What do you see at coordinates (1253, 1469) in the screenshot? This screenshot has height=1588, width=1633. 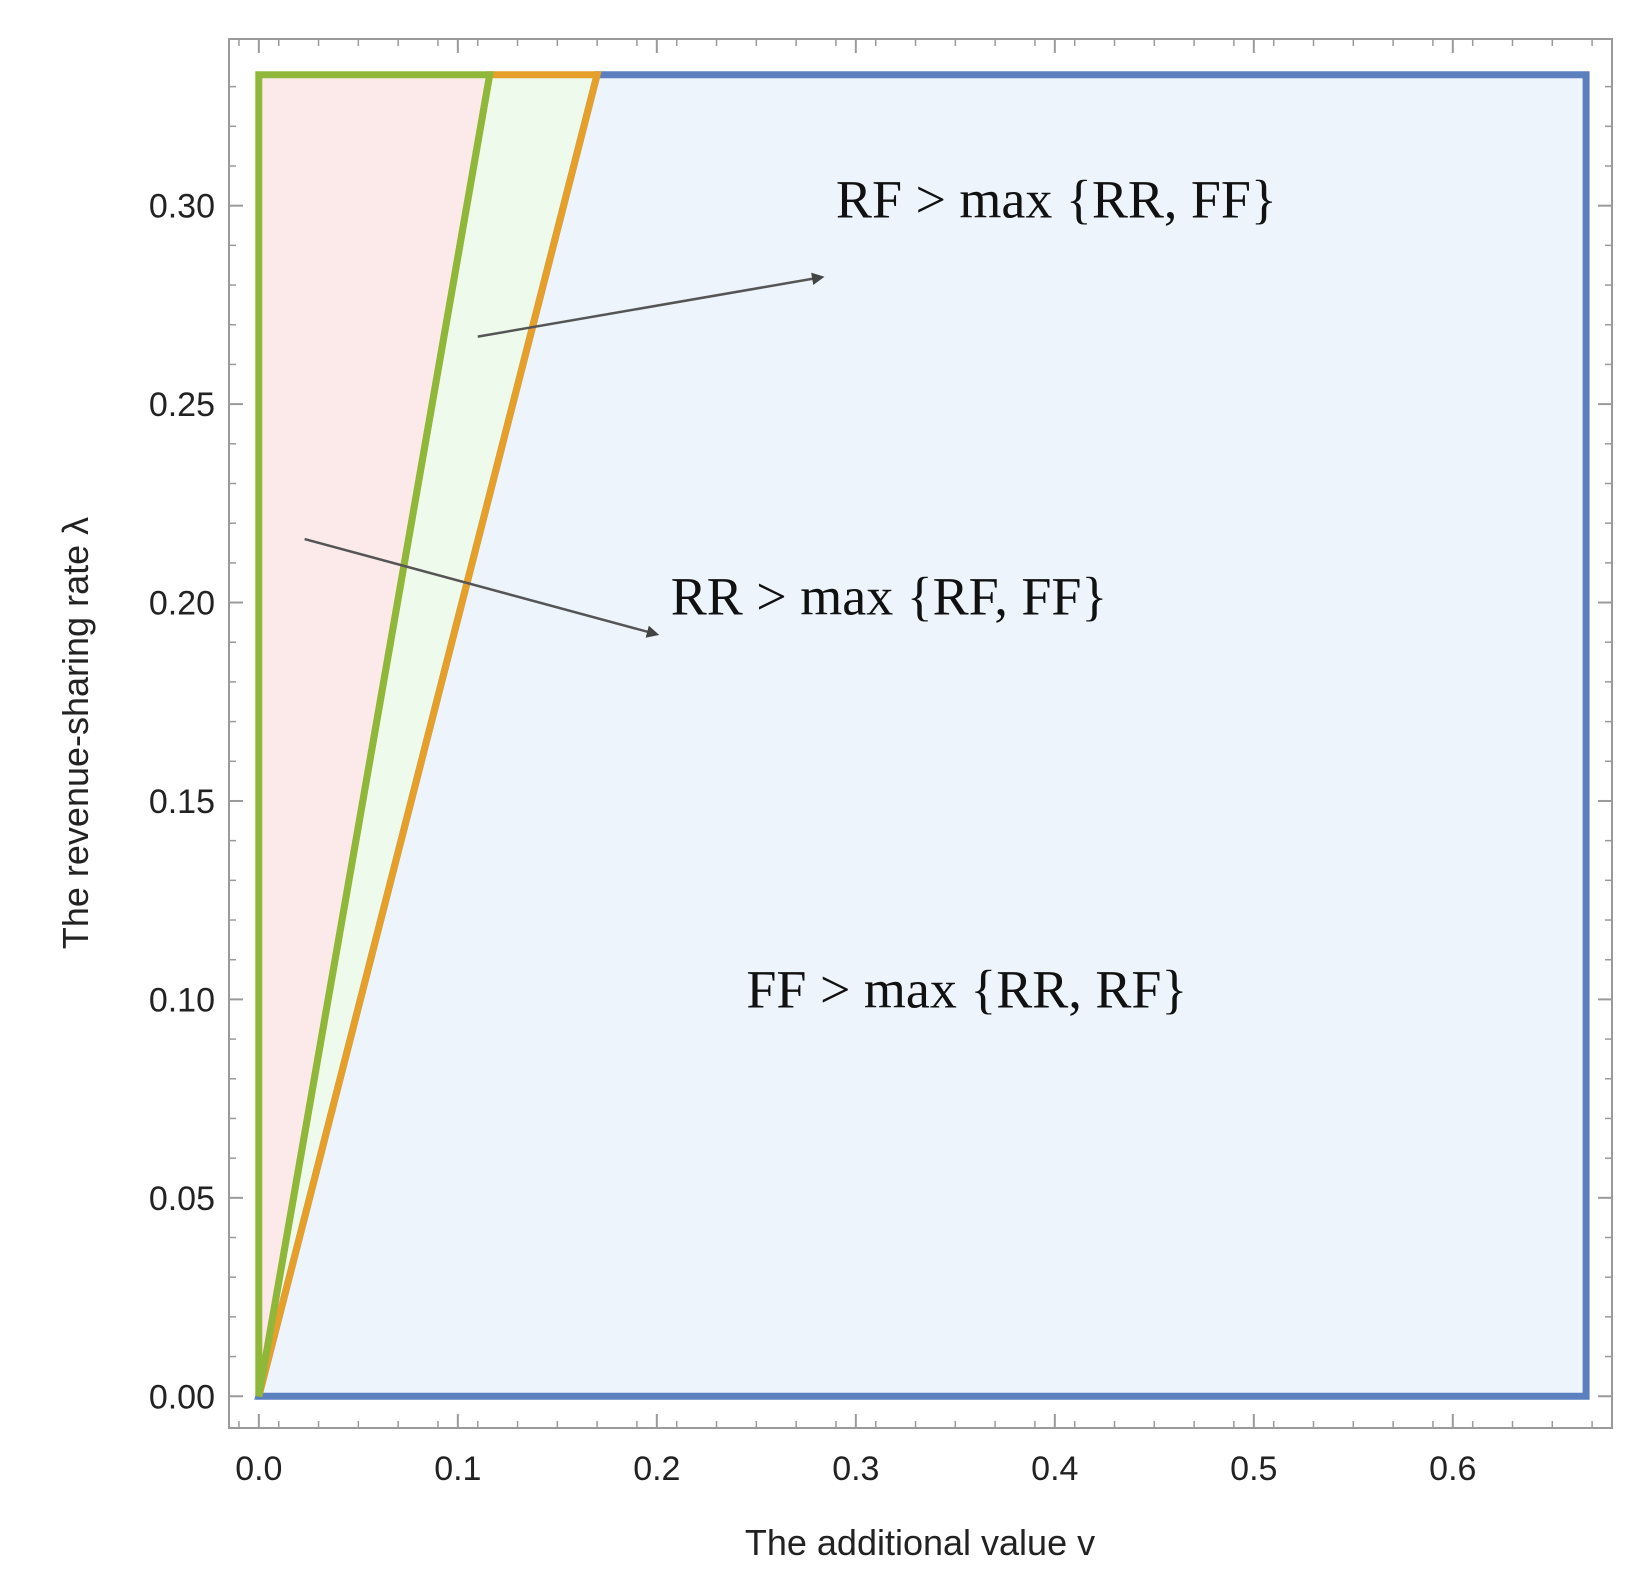 I see `x-tick-label: 0.5` at bounding box center [1253, 1469].